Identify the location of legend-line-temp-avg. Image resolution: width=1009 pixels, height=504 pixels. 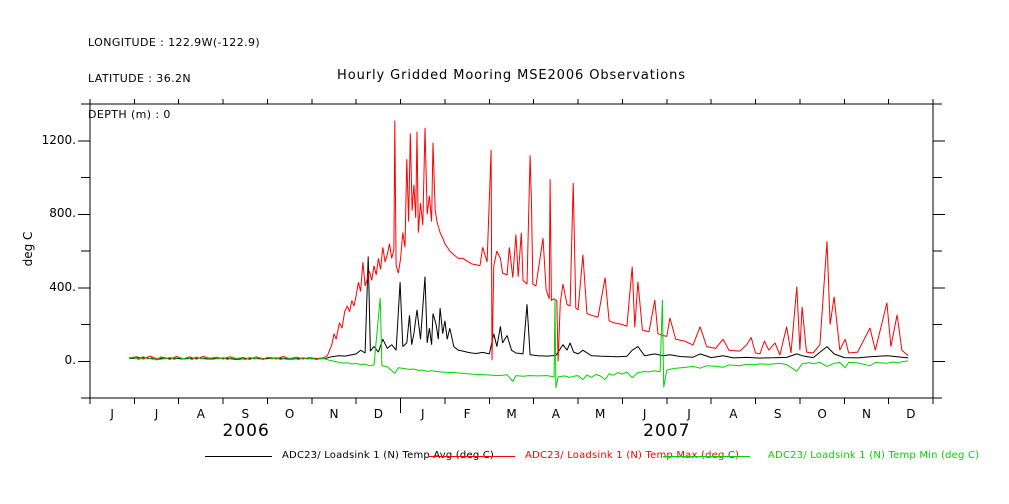
(238, 456).